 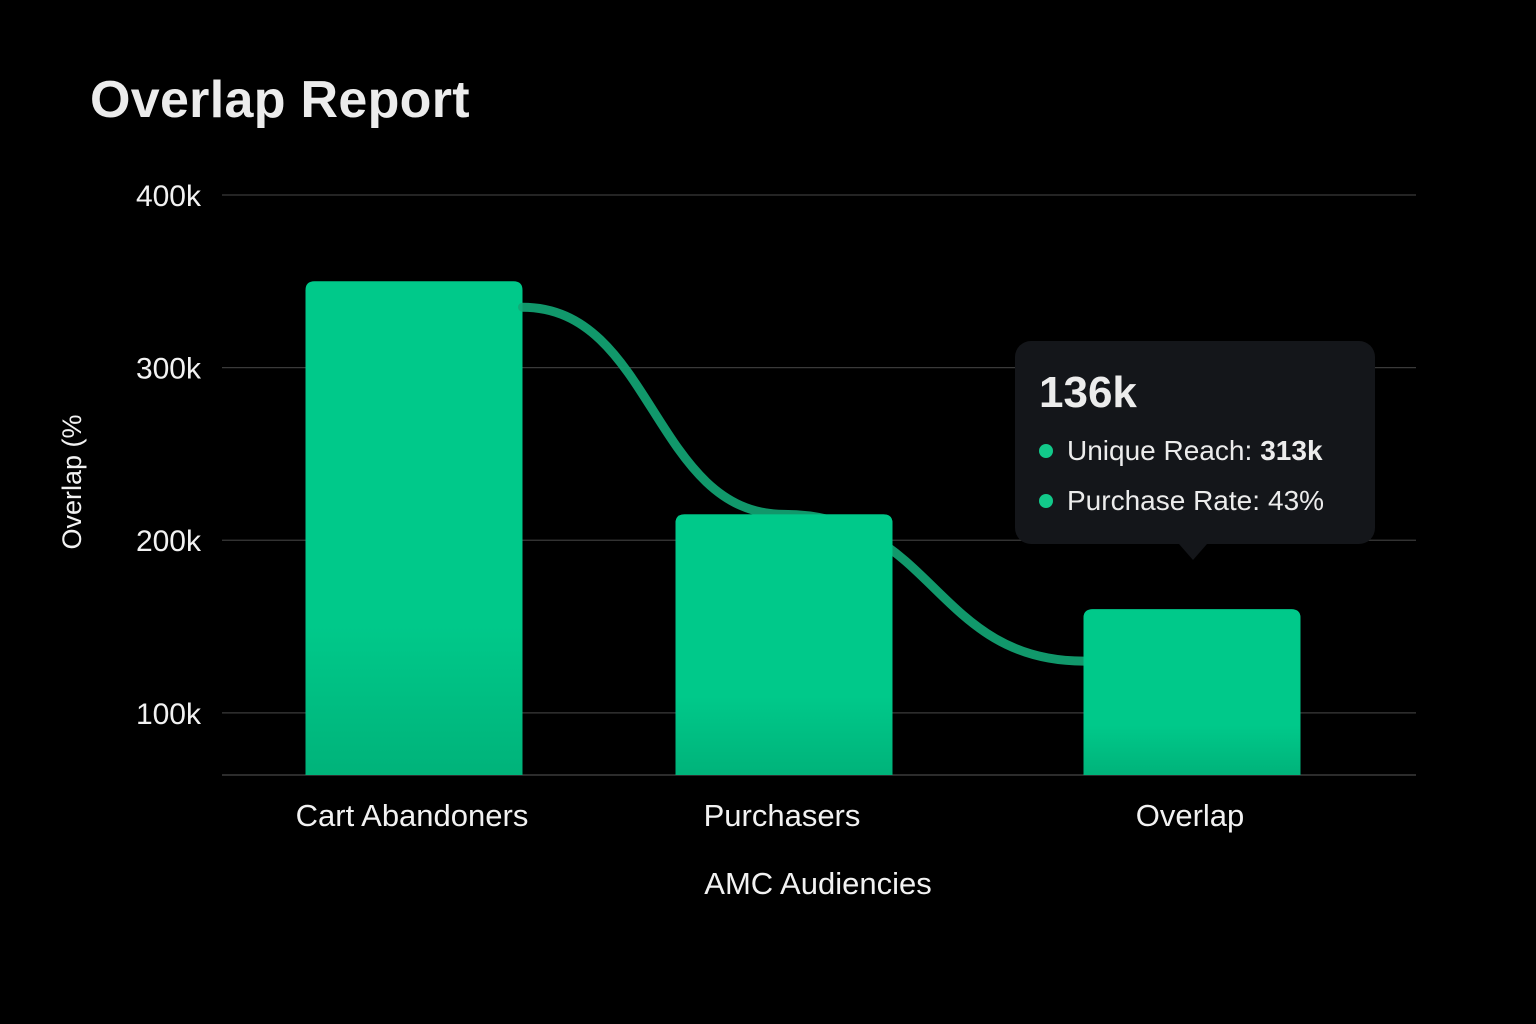 I want to click on tooltip-row-purchase-rate: Purchase Rate: 43%, so click(x=1195, y=501).